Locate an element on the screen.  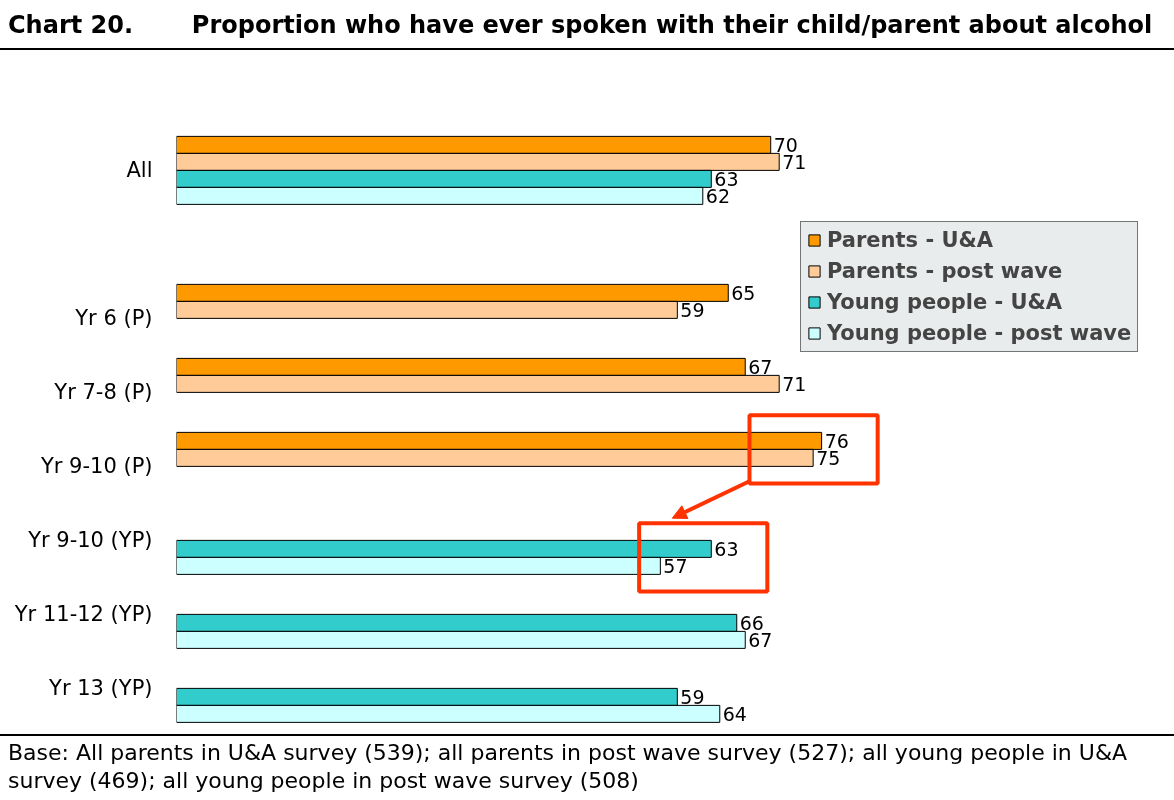
data-label: 66 is located at coordinates (751, 622).